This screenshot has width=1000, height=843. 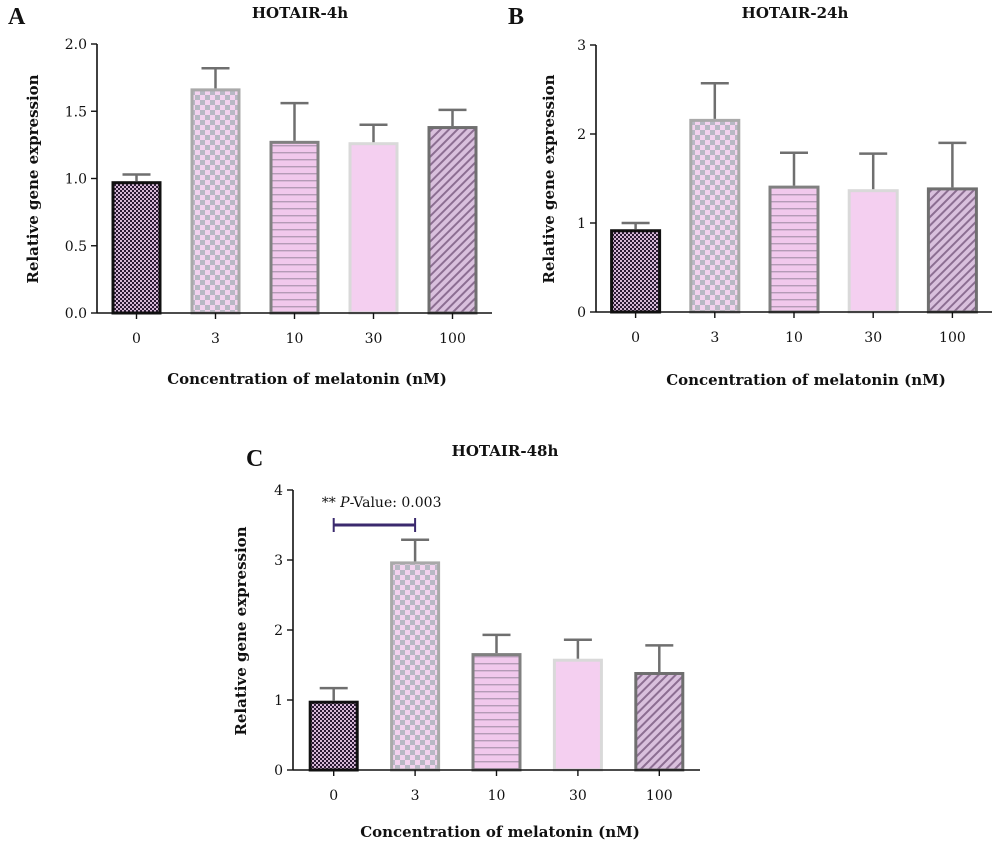 What do you see at coordinates (505, 451) in the screenshot?
I see `chart-title: HOTAIR-48h` at bounding box center [505, 451].